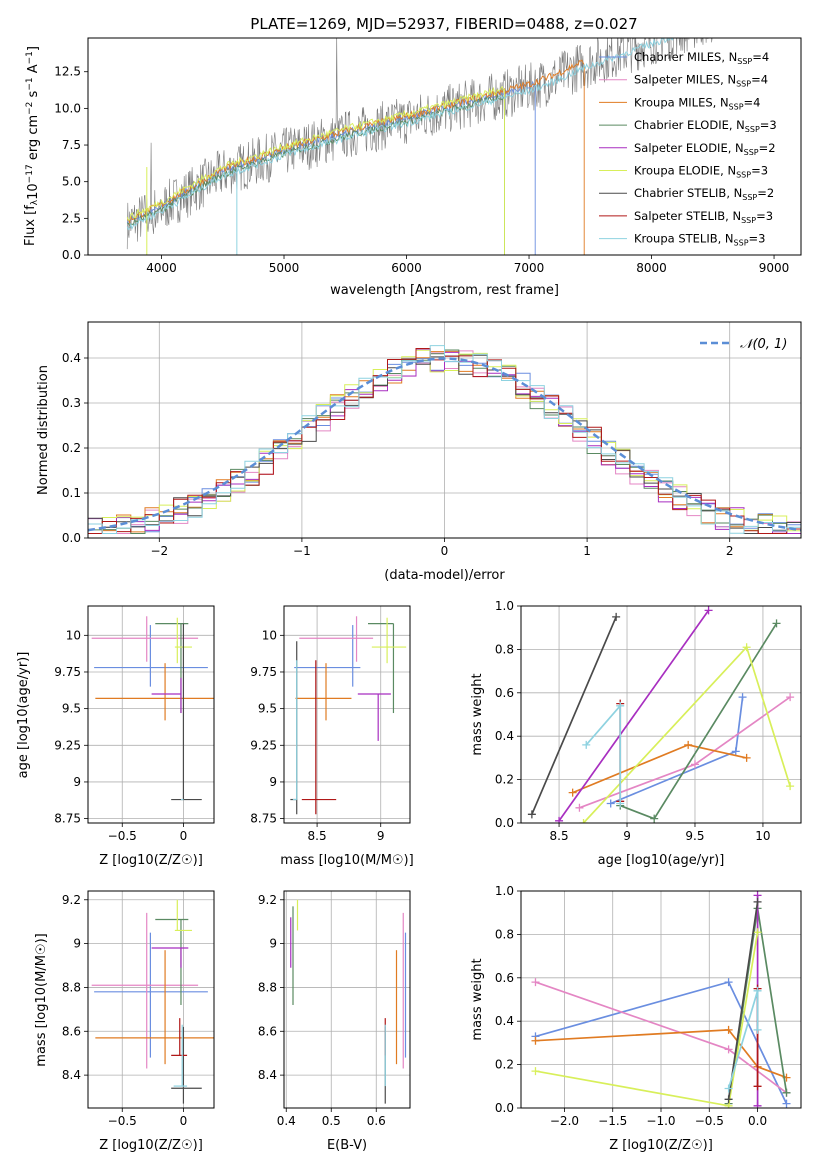 The width and height of the screenshot is (819, 1170). I want to click on weight-series-kroupa-elodie, so click(687, 733).